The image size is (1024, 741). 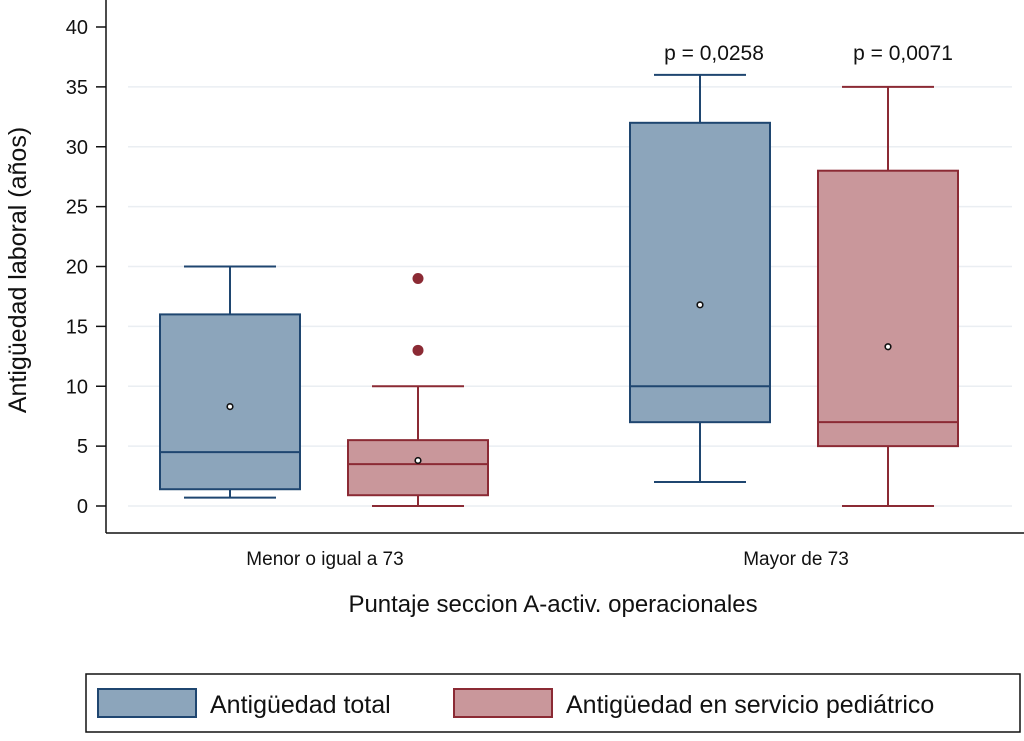 What do you see at coordinates (77, 148) in the screenshot?
I see `y-tick-label: 30` at bounding box center [77, 148].